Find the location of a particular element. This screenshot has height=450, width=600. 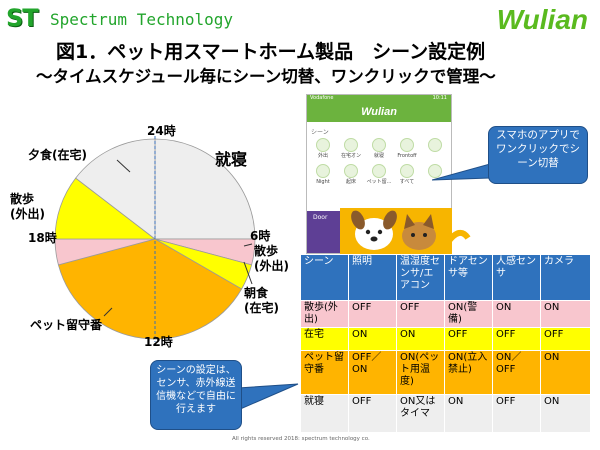

scene-item: 在宅オン is located at coordinates (351, 149).